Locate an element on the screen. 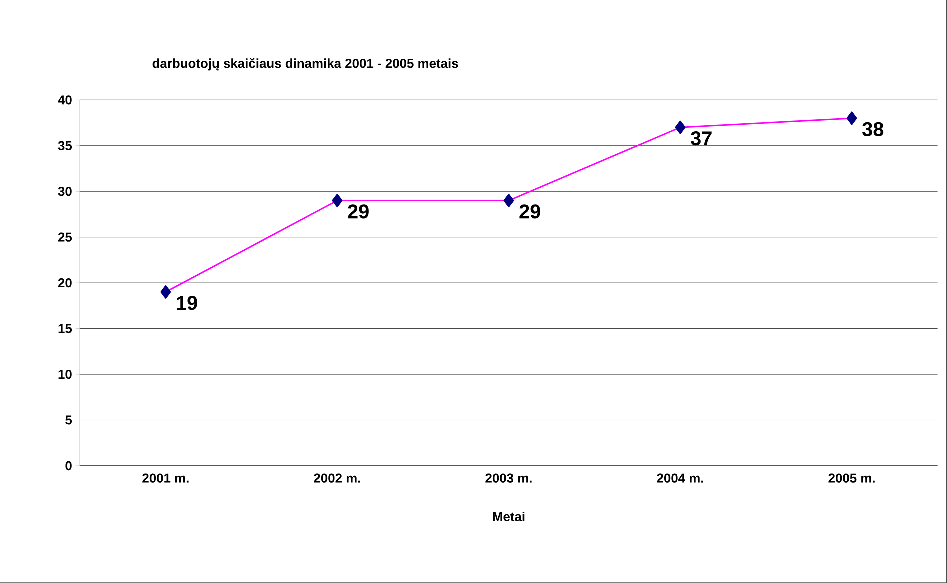 The height and width of the screenshot is (583, 947). data-label: 38 is located at coordinates (873, 129).